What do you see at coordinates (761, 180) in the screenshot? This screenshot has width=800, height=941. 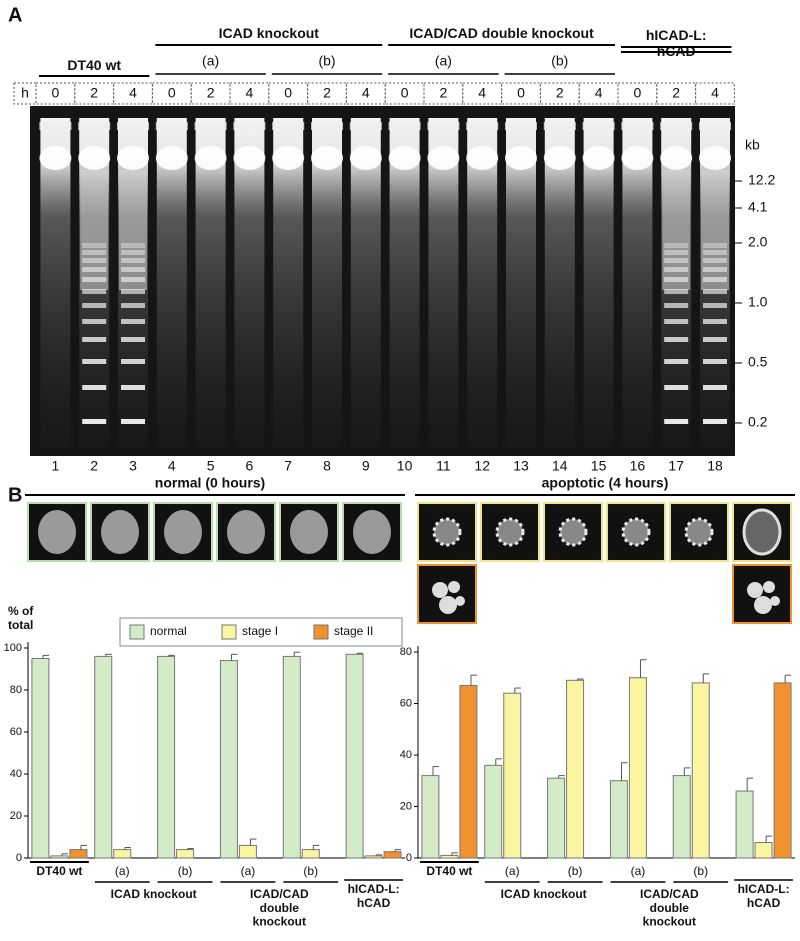 I see `marker-label: 12.2` at bounding box center [761, 180].